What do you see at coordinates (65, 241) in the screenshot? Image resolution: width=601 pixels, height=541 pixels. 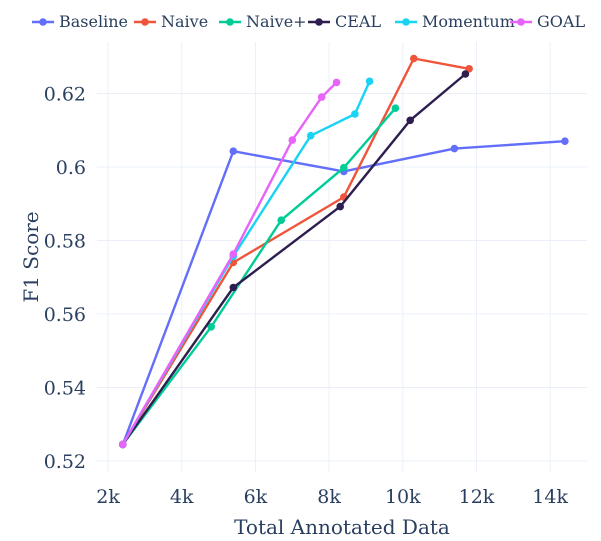 I see `y-tick-label: 0.58` at bounding box center [65, 241].